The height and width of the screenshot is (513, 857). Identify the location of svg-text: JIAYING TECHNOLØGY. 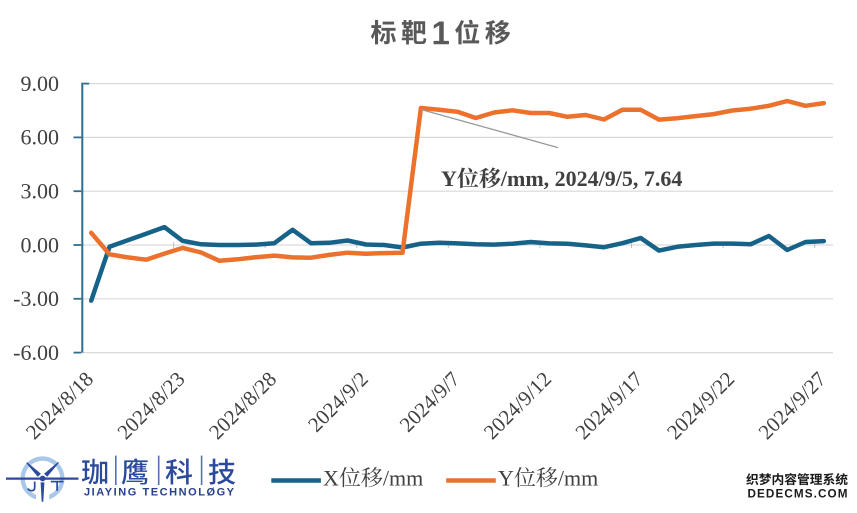
(160, 492).